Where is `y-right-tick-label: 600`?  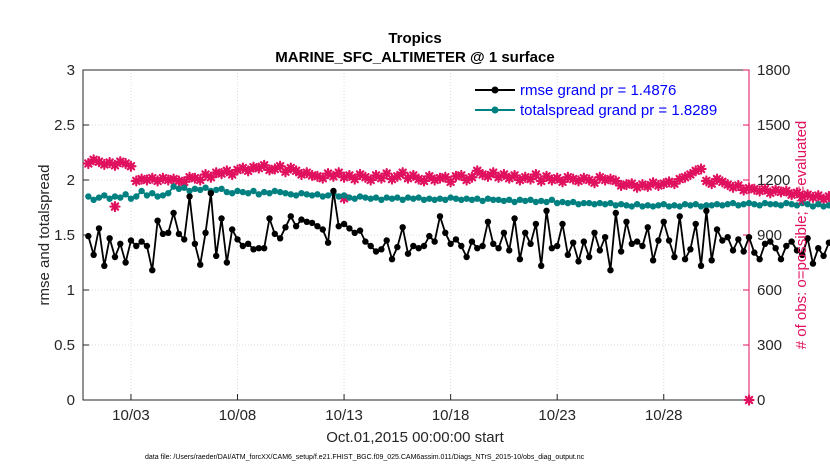 y-right-tick-label: 600 is located at coordinates (769, 290).